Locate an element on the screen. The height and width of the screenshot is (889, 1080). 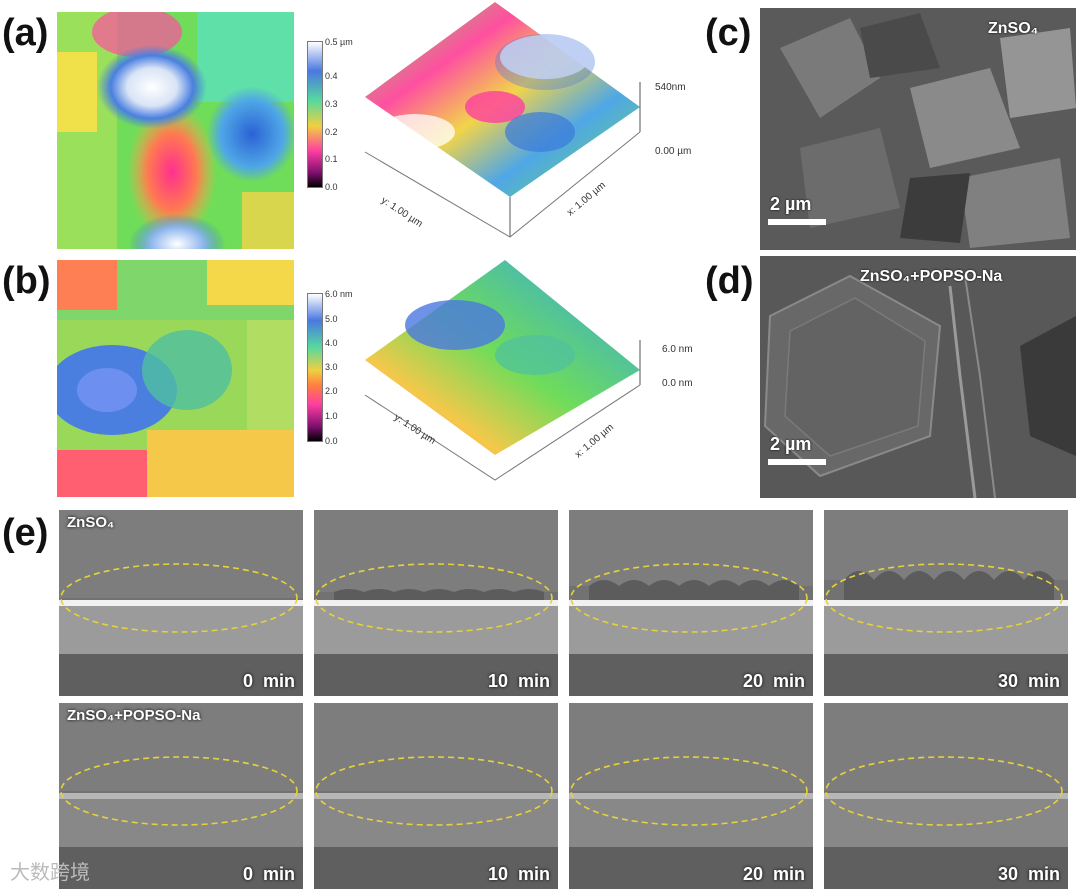
colorbar-a is located at coordinates (315, 114).